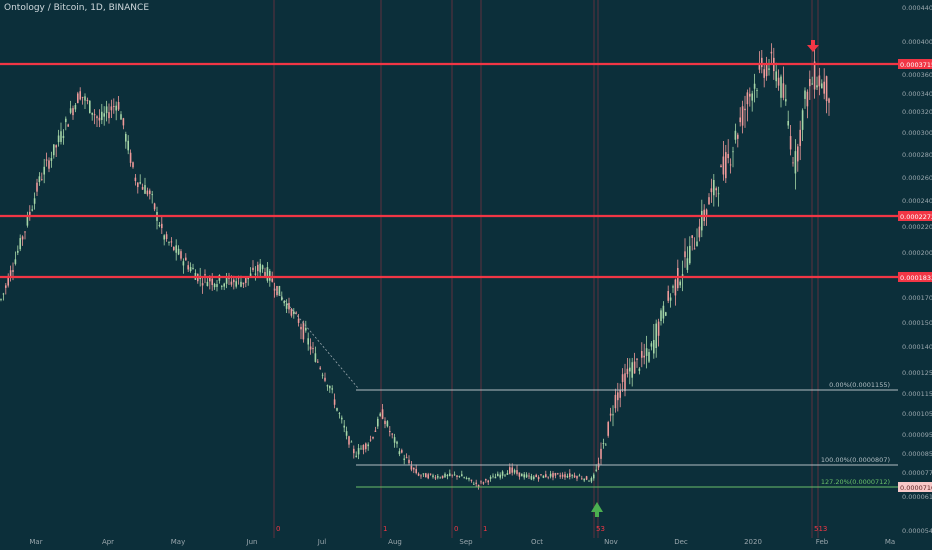  Describe the element at coordinates (917, 531) in the screenshot. I see `y-tick-label: 0.0000540` at that location.